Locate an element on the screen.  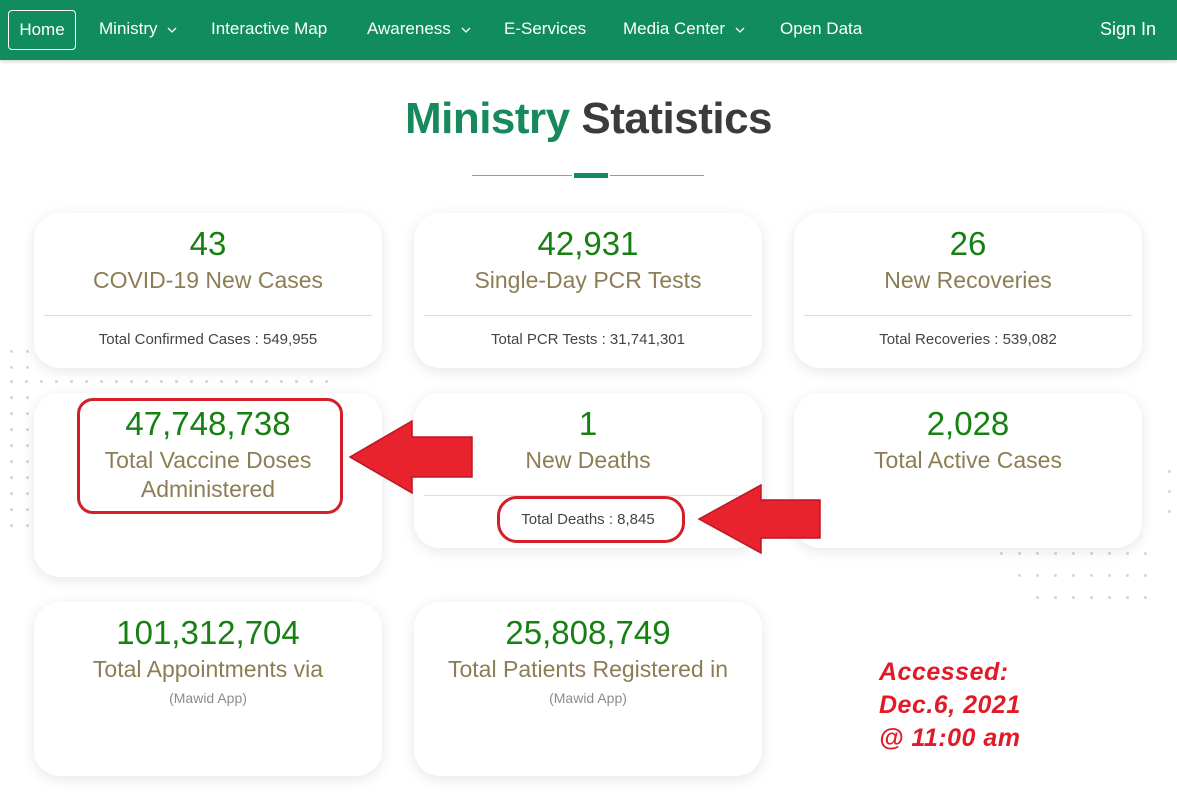
stat-card-new-deaths: 1 New Deaths Total Deaths : 8,845 is located at coordinates (588, 470).